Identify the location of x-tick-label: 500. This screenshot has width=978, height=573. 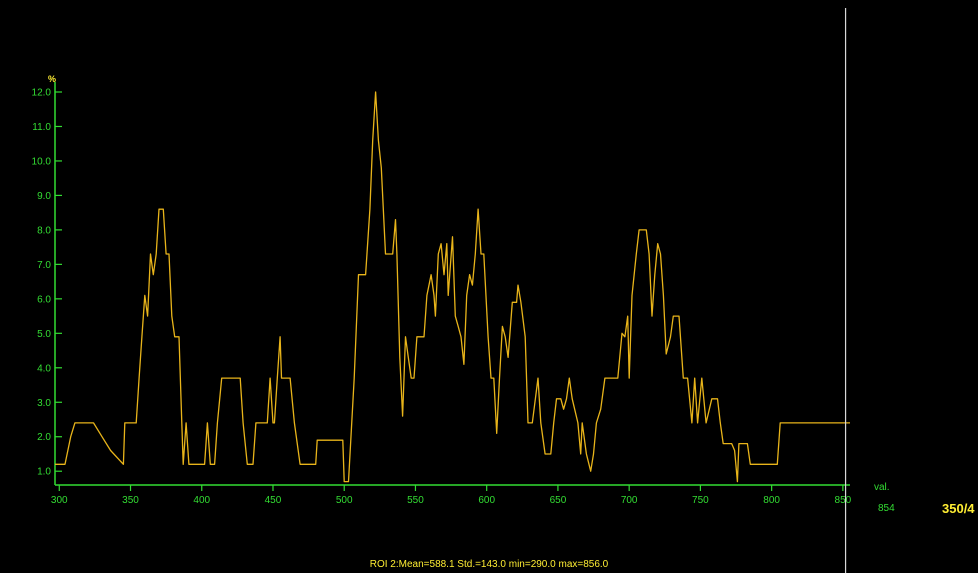
(344, 500).